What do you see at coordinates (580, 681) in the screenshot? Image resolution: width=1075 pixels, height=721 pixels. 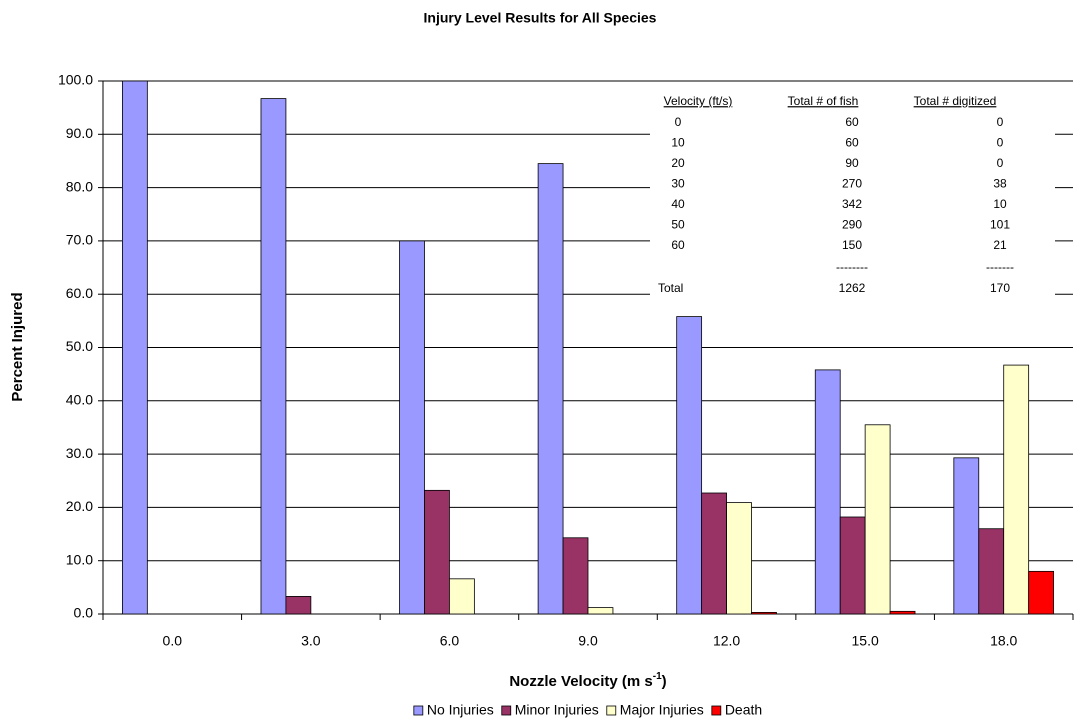 I see `x-axis-title-text: Nozzle Velocity (m s` at bounding box center [580, 681].